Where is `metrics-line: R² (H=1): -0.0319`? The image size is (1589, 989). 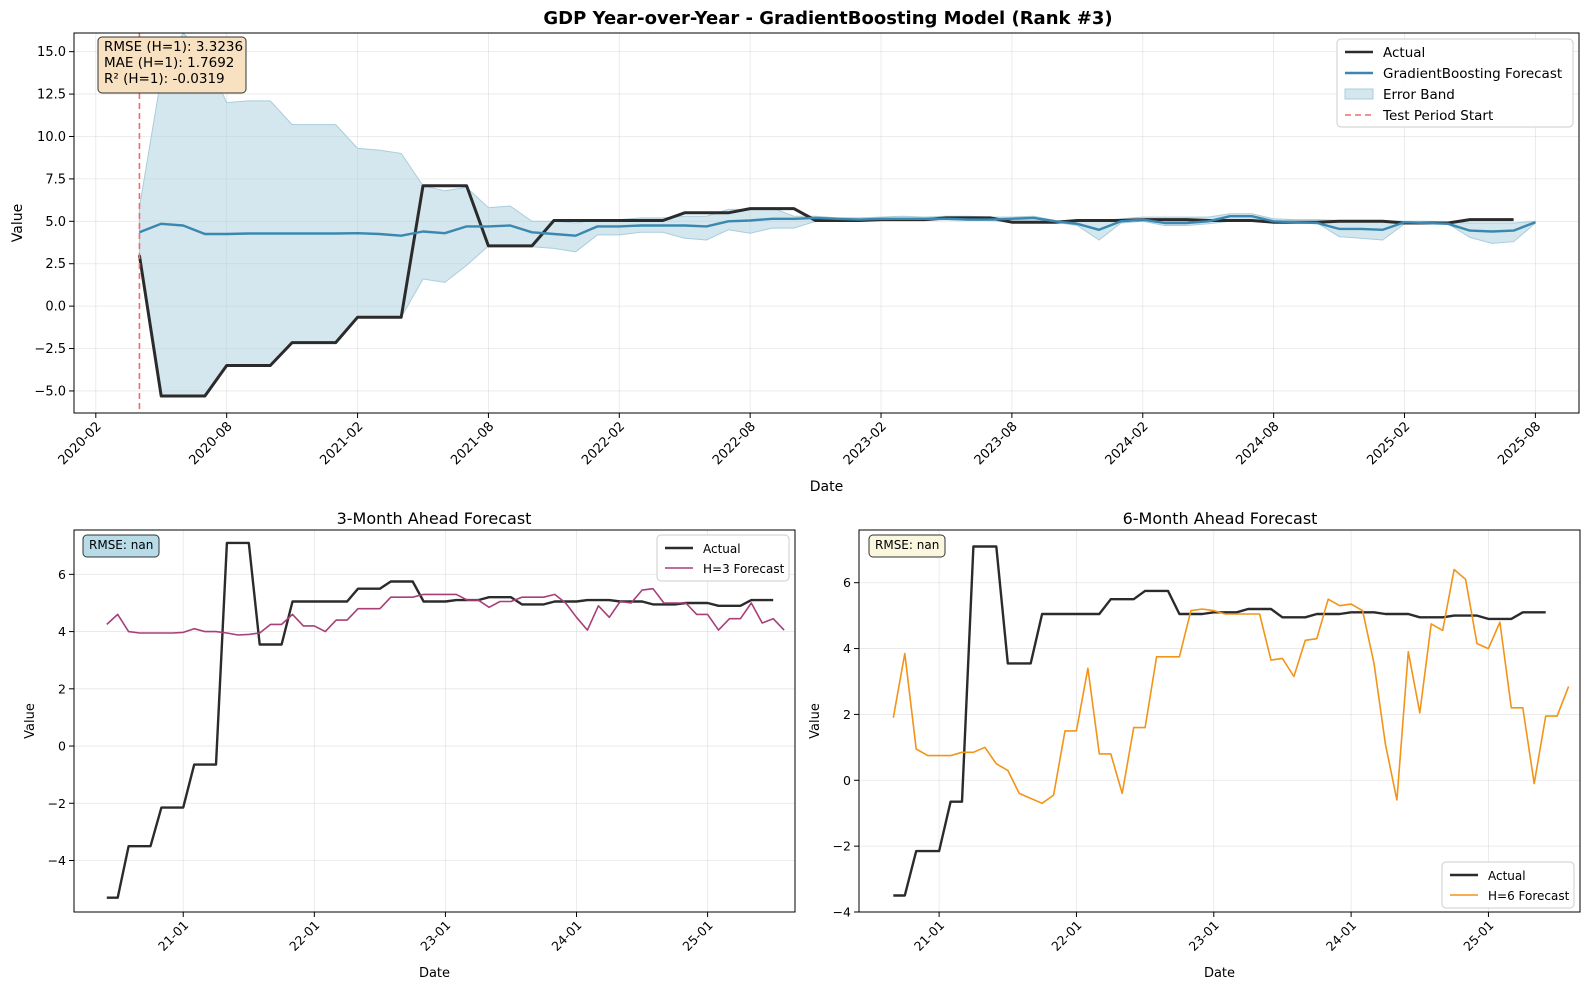 metrics-line: R² (H=1): -0.0319 is located at coordinates (164, 79).